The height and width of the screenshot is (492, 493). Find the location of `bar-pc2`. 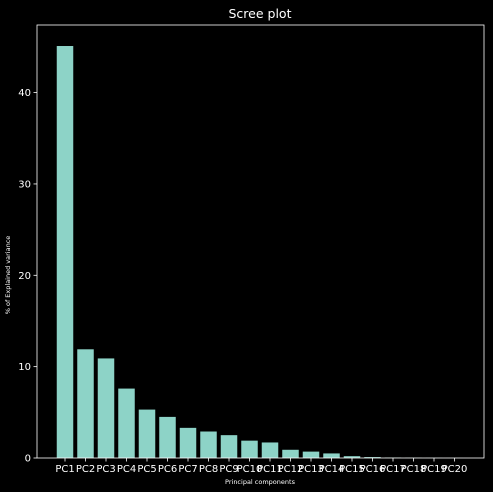

bar-pc2 is located at coordinates (85, 403).